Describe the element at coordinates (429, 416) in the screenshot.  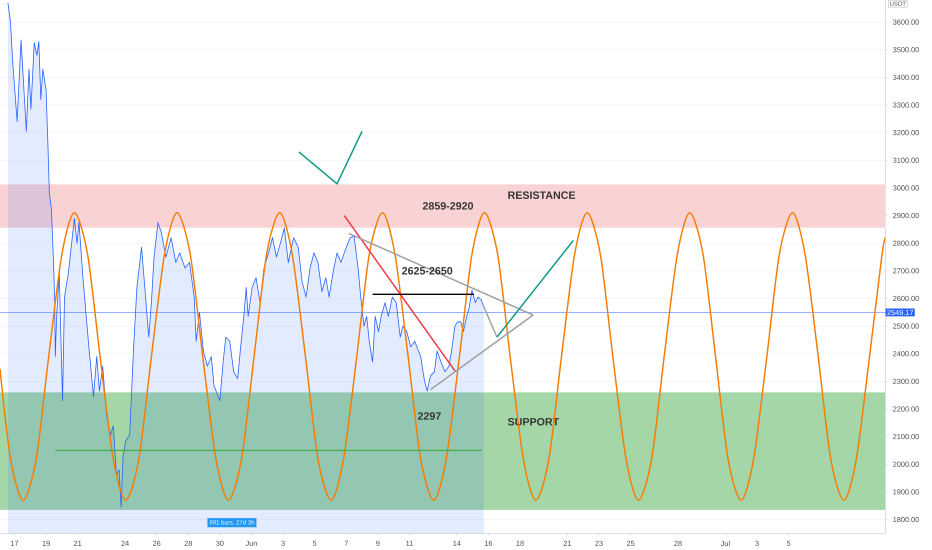
I see `annotation: 2297` at that location.